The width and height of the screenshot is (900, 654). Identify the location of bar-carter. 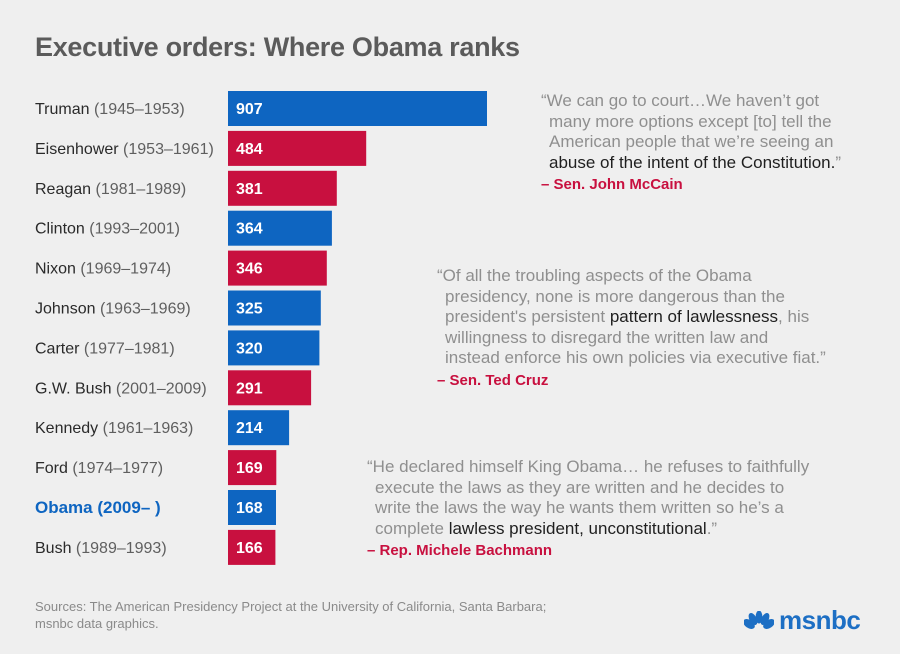
(274, 348).